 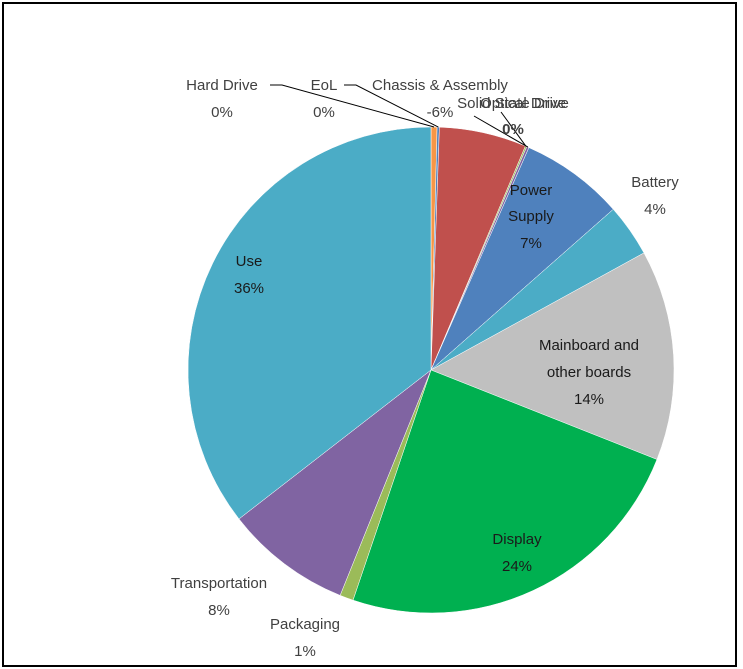 I want to click on leader-line-optical-drive, so click(x=513, y=129).